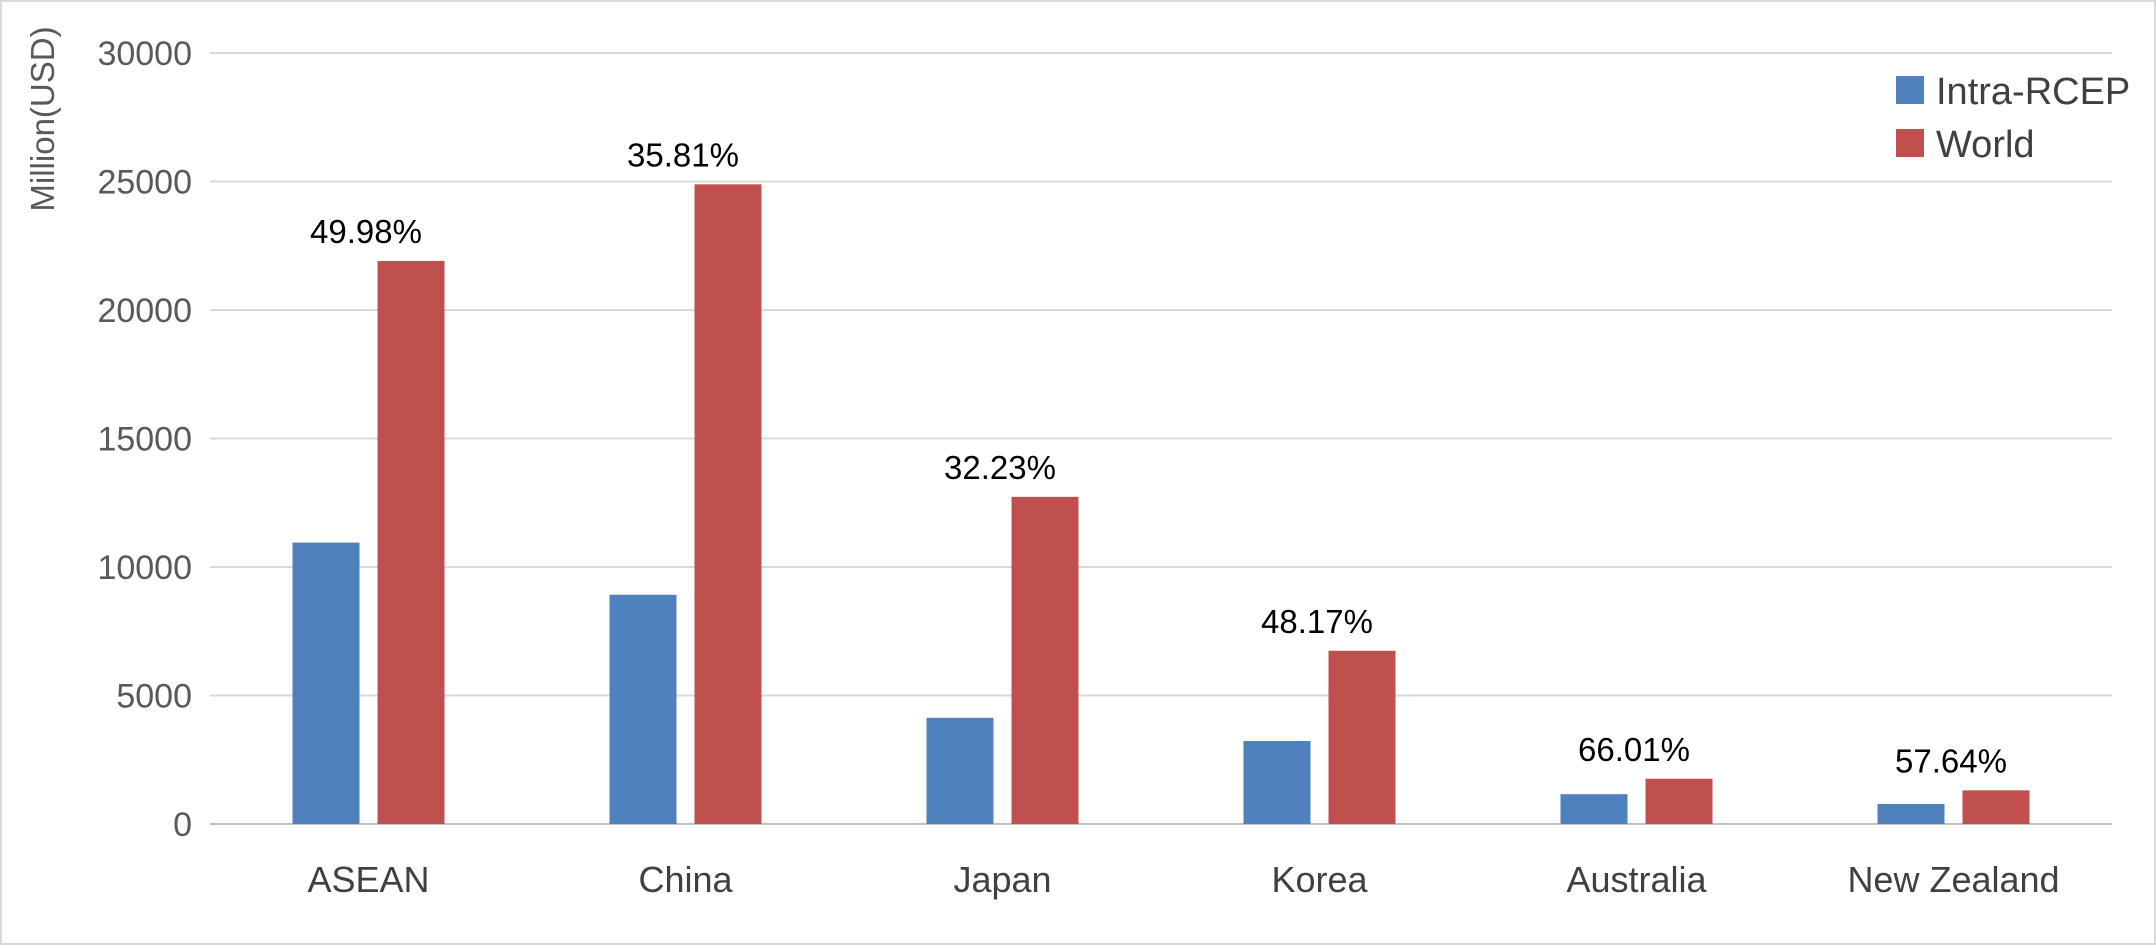 This screenshot has height=947, width=2156. What do you see at coordinates (366, 231) in the screenshot?
I see `data-label: 49.98%` at bounding box center [366, 231].